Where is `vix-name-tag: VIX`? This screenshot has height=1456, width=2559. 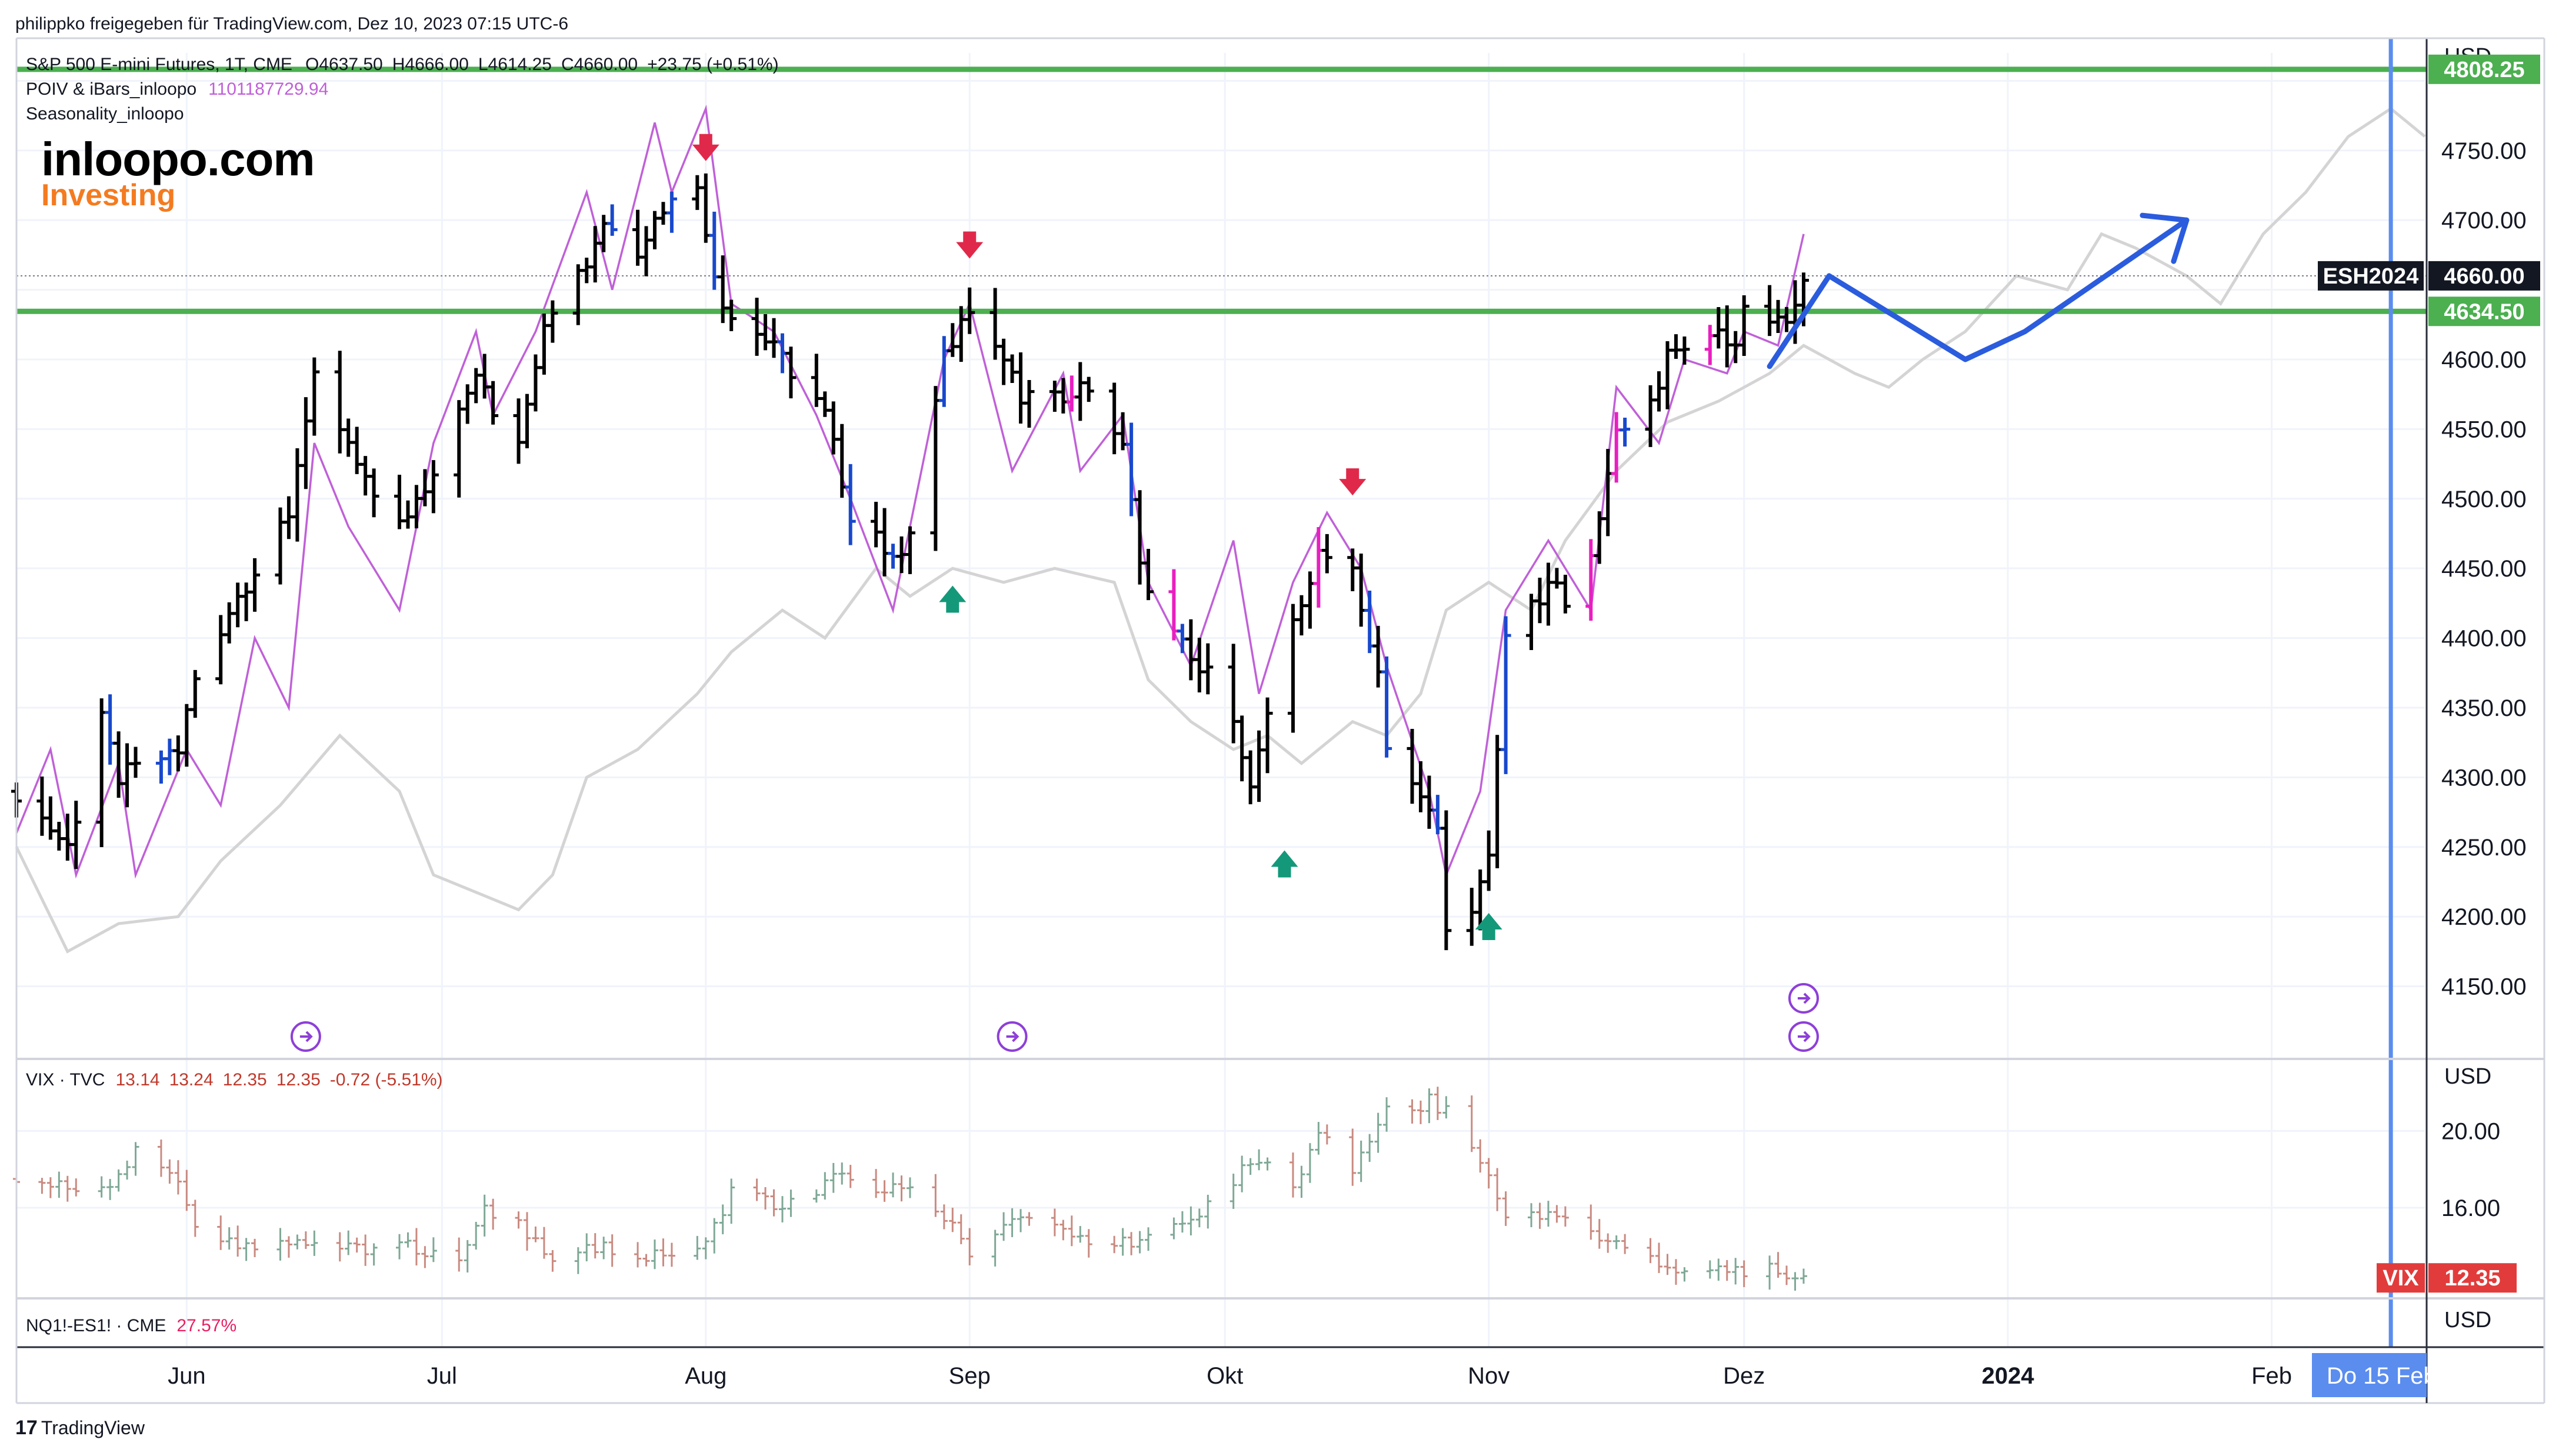
vix-name-tag: VIX is located at coordinates (2401, 1278).